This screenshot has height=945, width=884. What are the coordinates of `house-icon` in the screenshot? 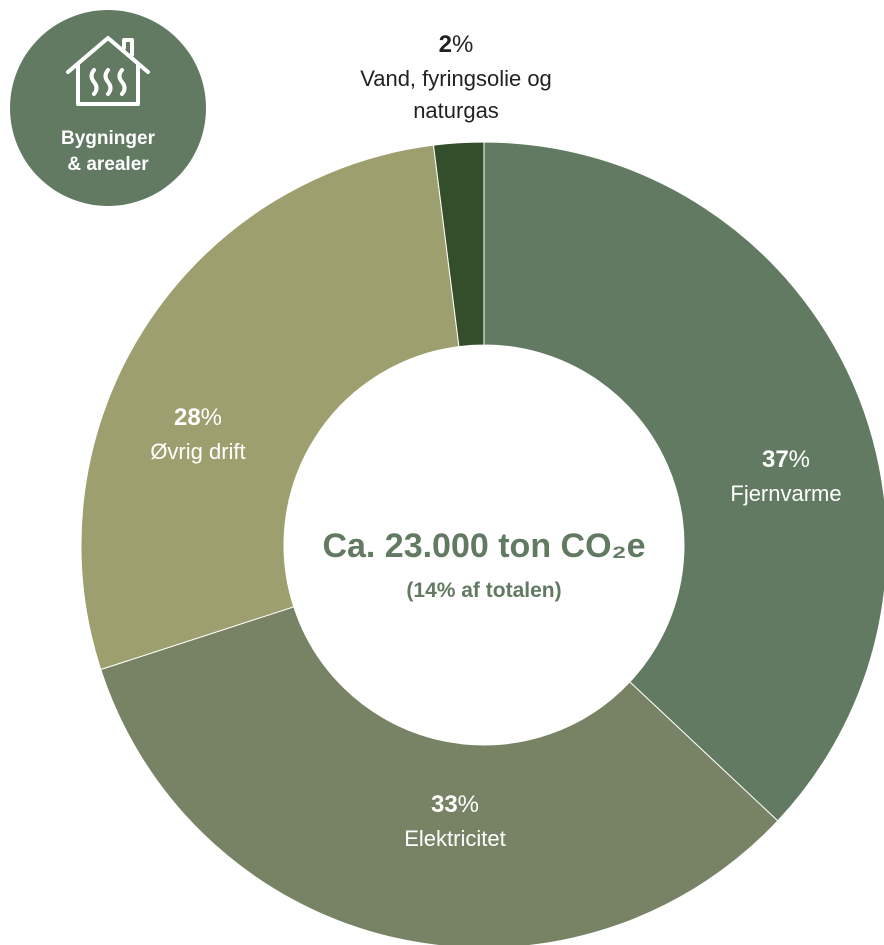 It's located at (108, 71).